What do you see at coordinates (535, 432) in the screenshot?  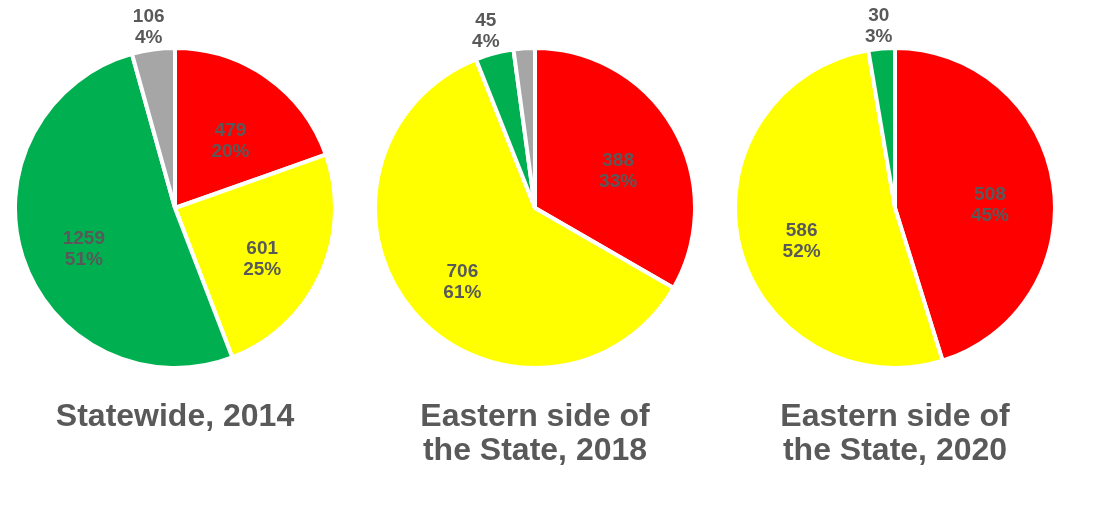 I see `text: Eastern side of the State, 2018` at bounding box center [535, 432].